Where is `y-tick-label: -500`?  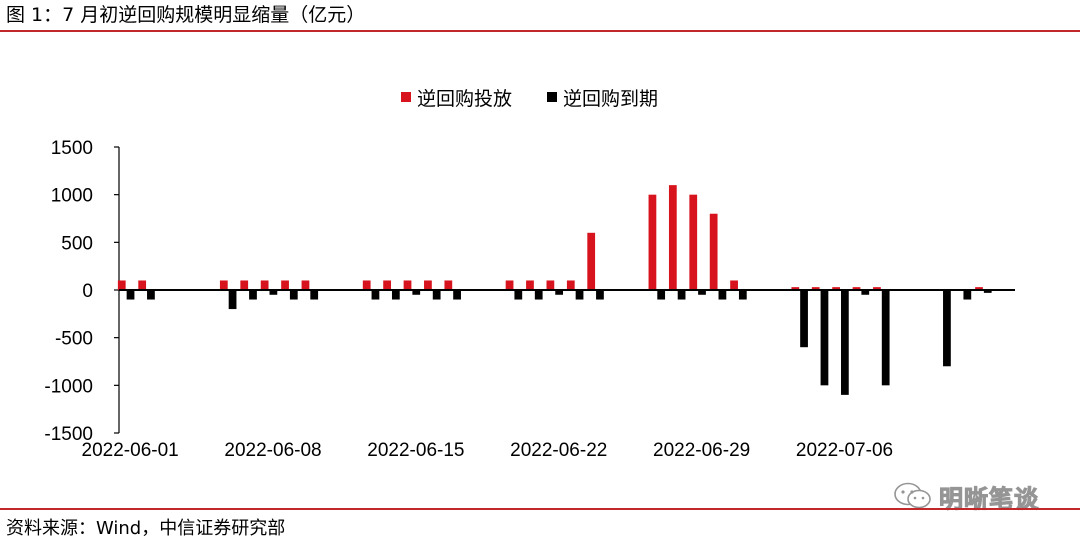
y-tick-label: -500 is located at coordinates (74, 339).